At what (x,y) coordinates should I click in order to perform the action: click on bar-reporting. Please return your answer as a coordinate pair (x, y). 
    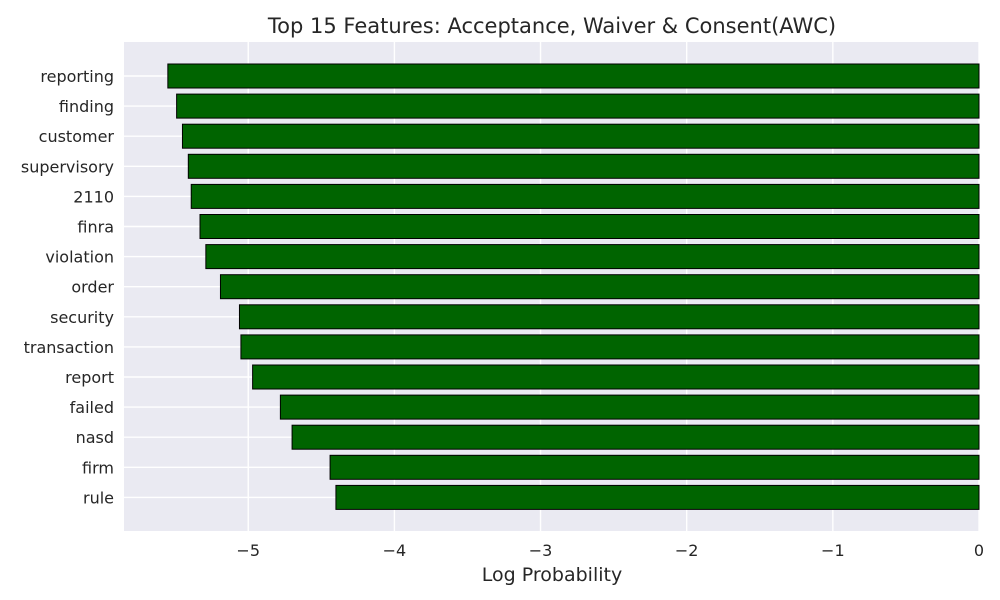
    Looking at the image, I should click on (573, 76).